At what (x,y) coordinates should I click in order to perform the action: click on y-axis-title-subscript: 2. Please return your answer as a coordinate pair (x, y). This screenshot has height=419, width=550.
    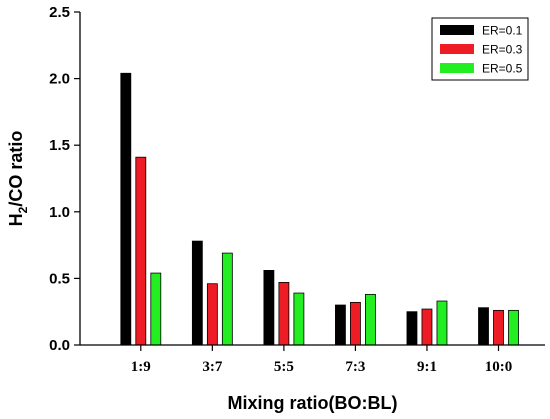
    Looking at the image, I should click on (23, 209).